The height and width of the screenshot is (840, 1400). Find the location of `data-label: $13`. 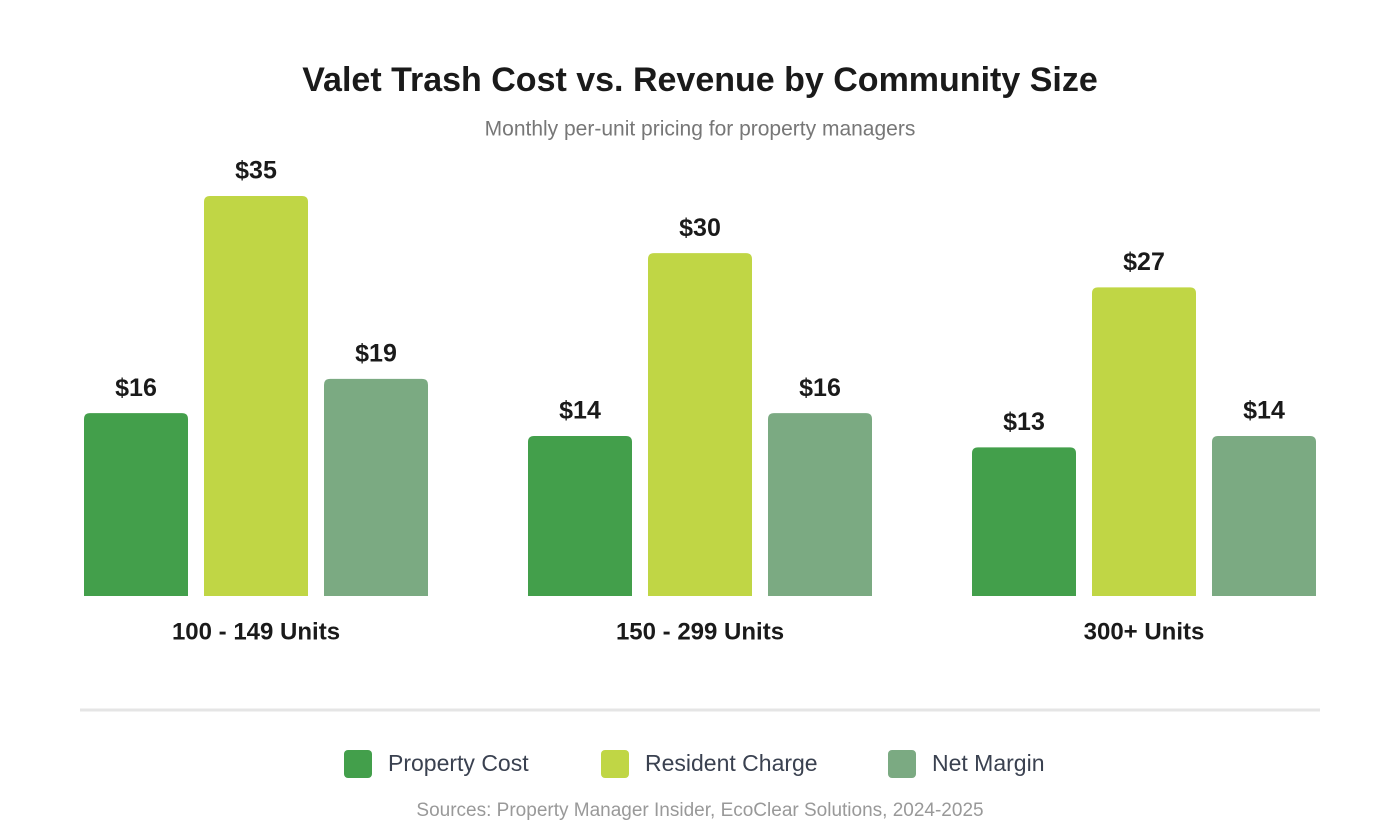

data-label: $13 is located at coordinates (1024, 422).